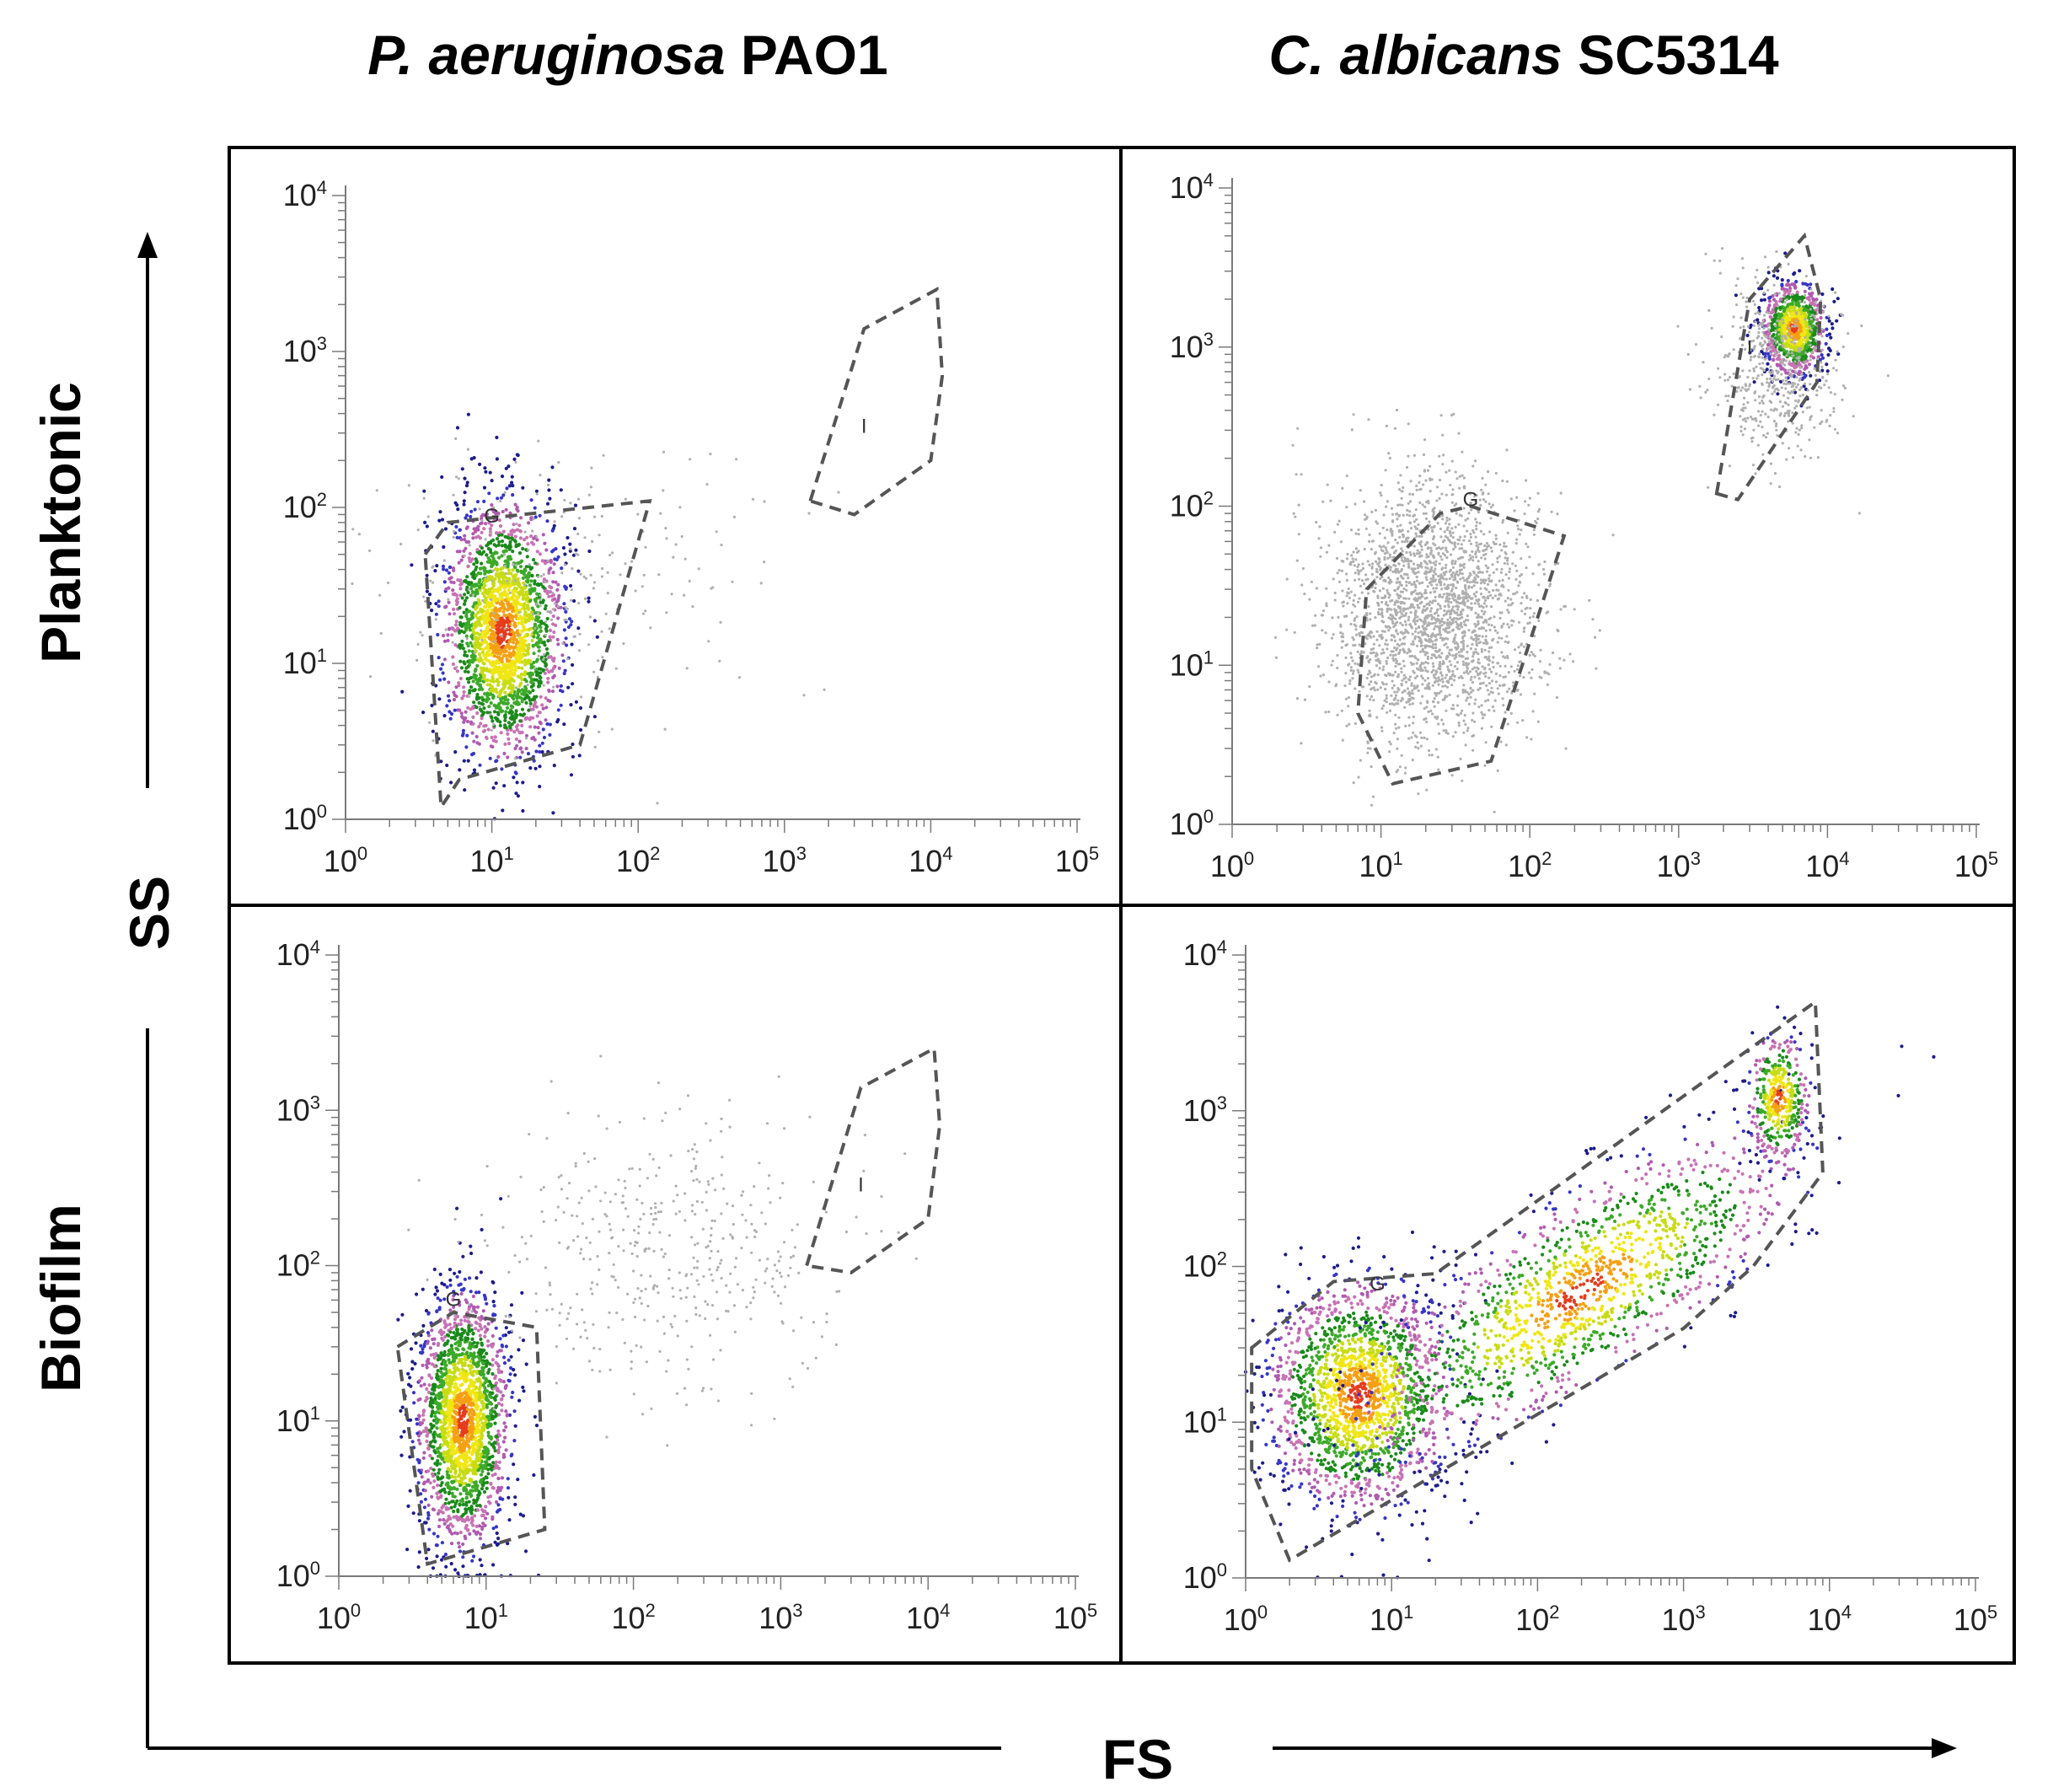  Describe the element at coordinates (305, 194) in the screenshot. I see `y-tick-label: 104` at that location.